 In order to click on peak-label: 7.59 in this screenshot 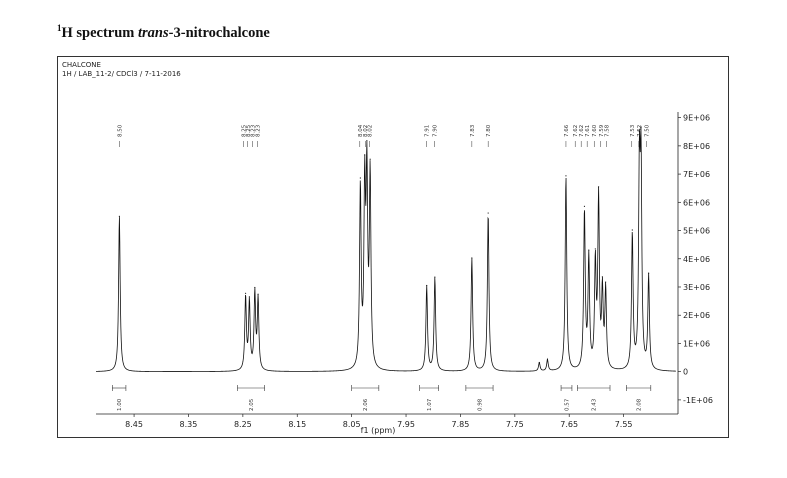, I will do `click(602, 130)`.